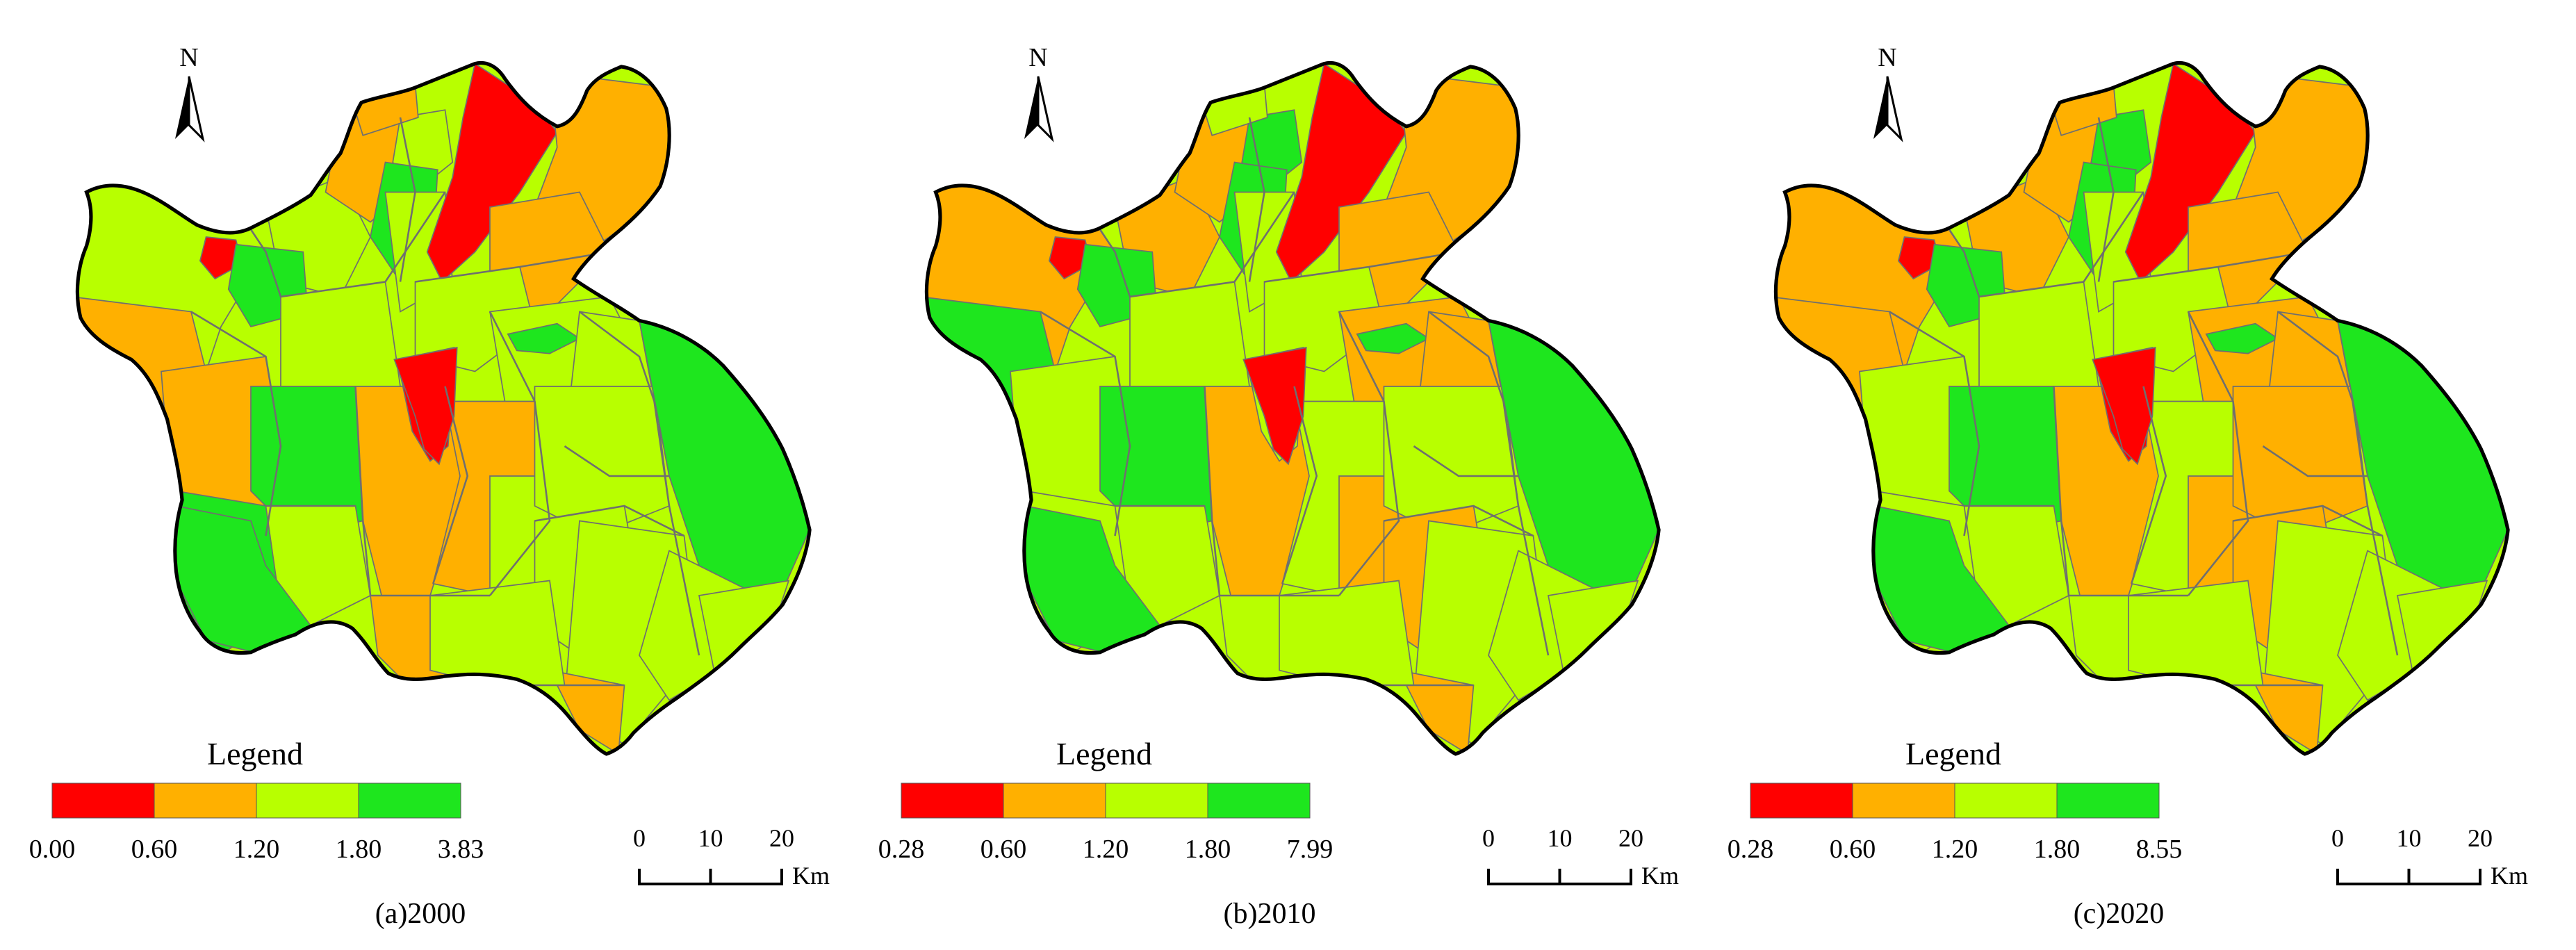  What do you see at coordinates (461, 849) in the screenshot?
I see `legend-tick: 3.83` at bounding box center [461, 849].